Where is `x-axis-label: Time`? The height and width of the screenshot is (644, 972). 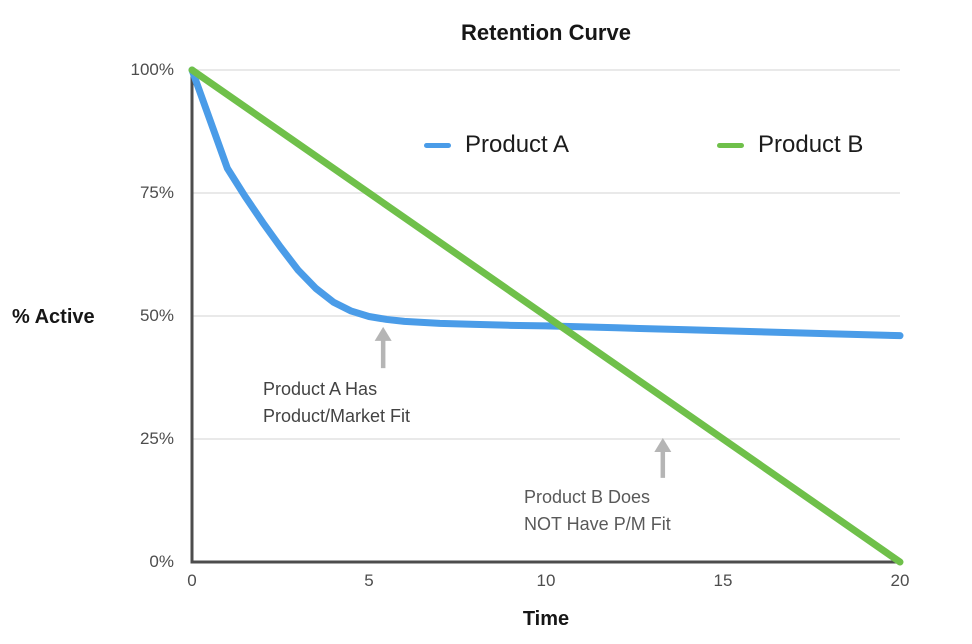
x-axis-label: Time is located at coordinates (546, 619).